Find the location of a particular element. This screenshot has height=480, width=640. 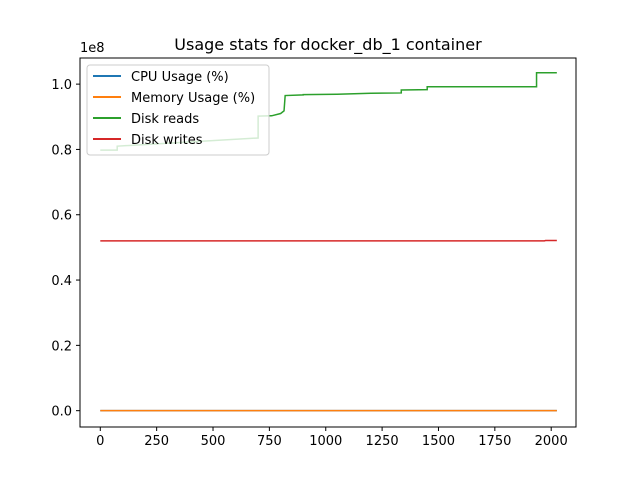

x-tick-label: 2000 is located at coordinates (551, 441).